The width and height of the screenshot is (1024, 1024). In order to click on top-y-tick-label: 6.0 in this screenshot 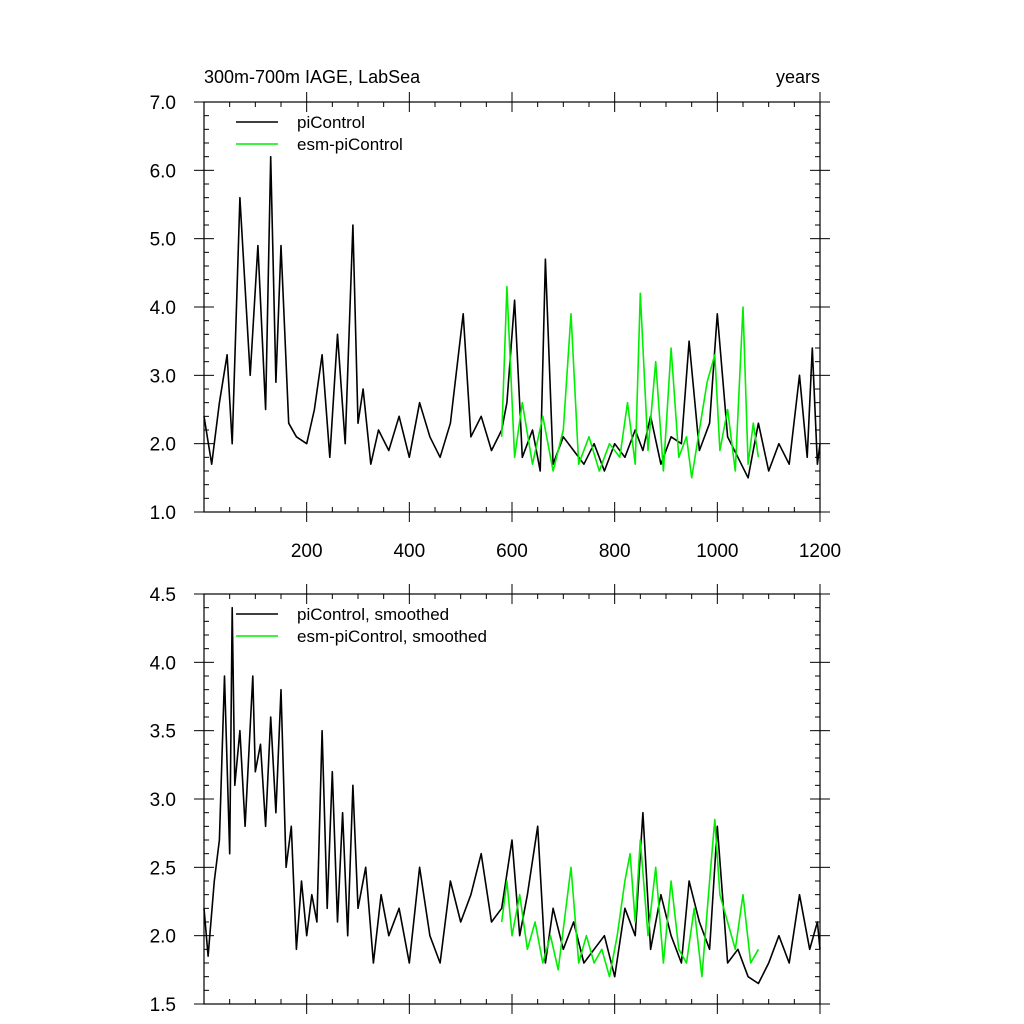, I will do `click(163, 171)`.